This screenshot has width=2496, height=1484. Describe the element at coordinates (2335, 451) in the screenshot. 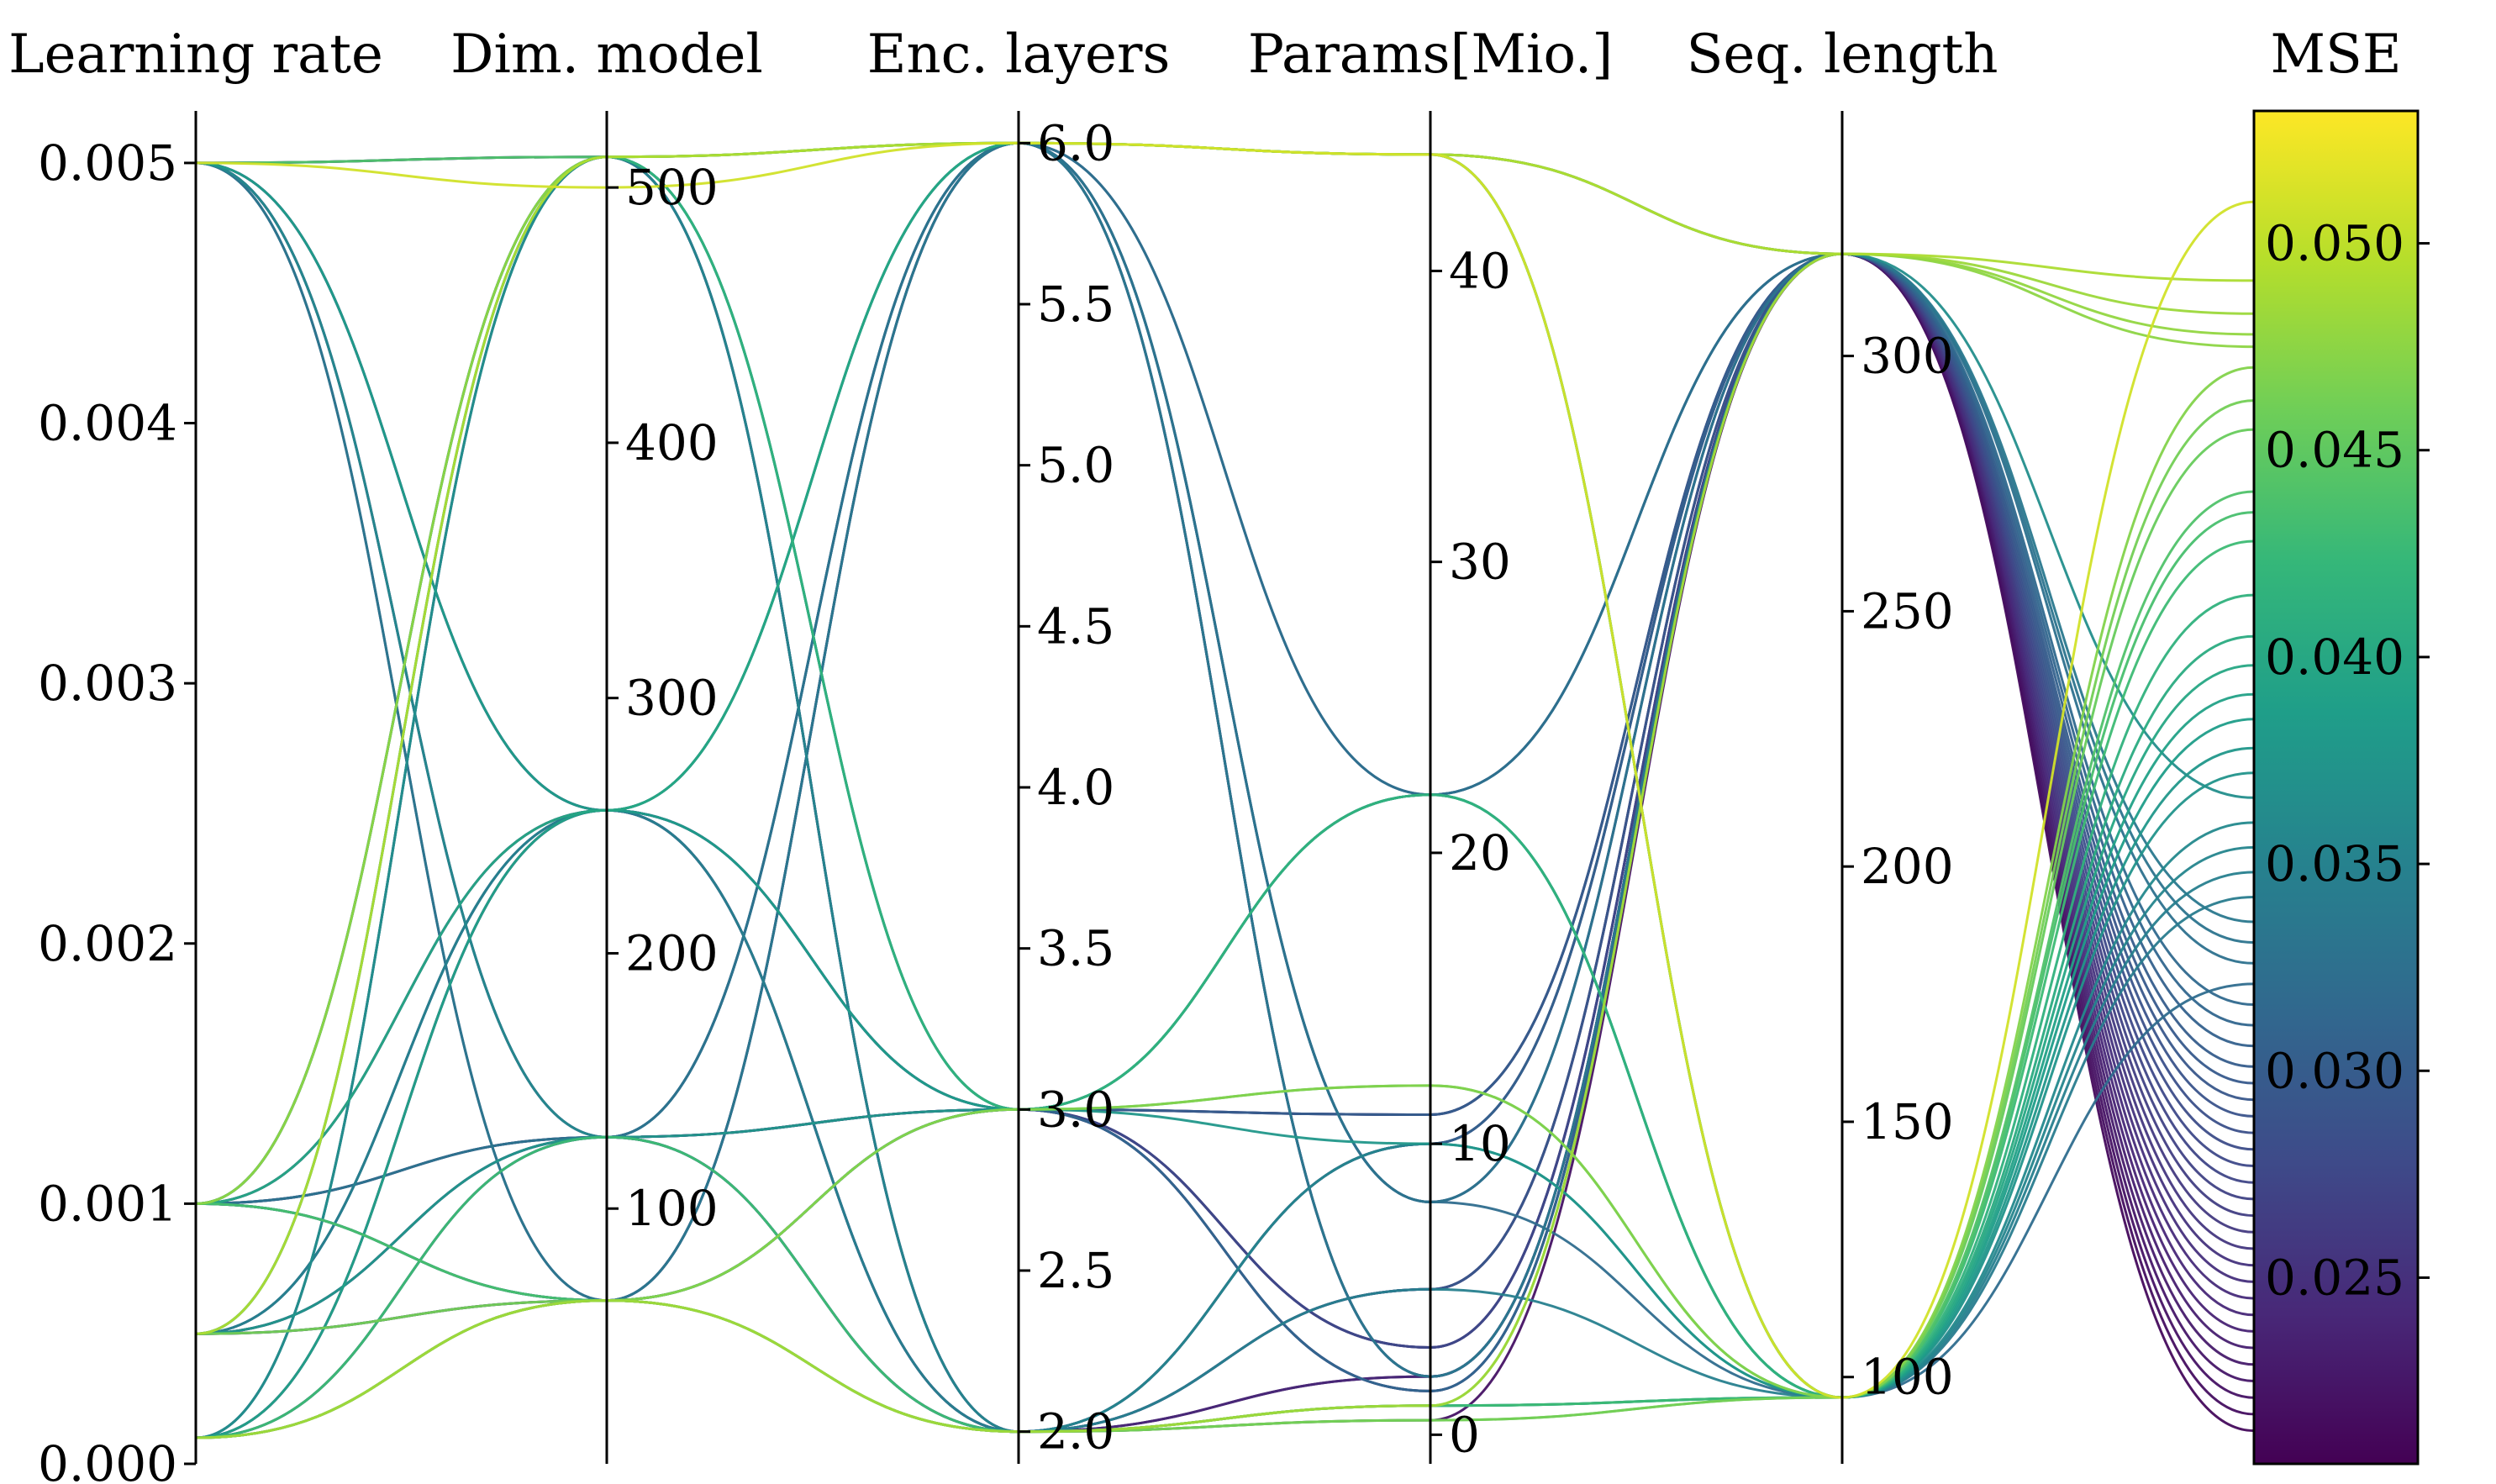

I see `colorbar-tick-label-4: 0.045` at that location.